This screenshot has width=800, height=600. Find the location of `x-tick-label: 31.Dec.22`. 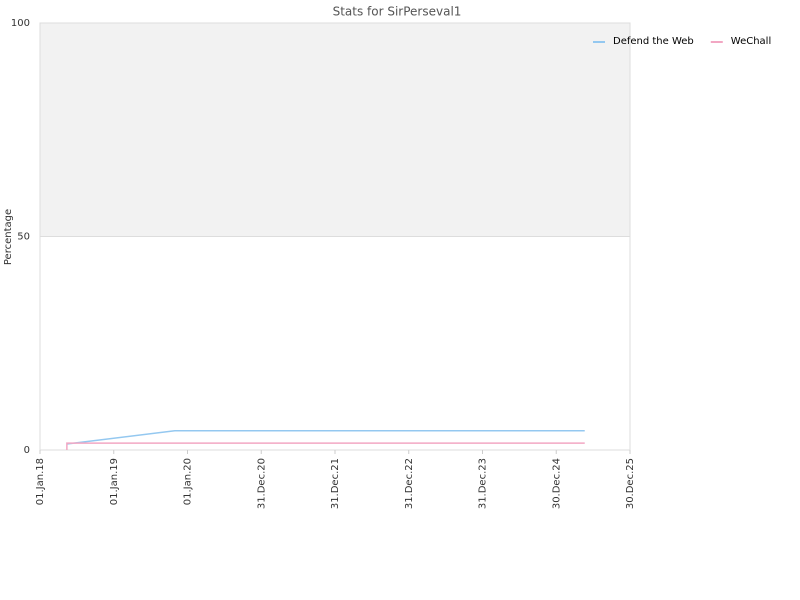

x-tick-label: 31.Dec.22 is located at coordinates (409, 483).